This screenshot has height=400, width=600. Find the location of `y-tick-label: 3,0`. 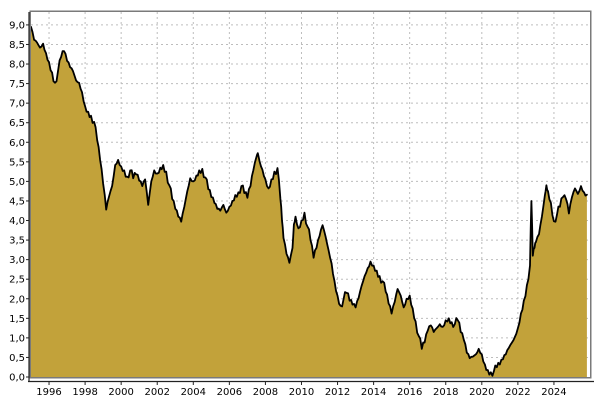

y-tick-label: 3,0 is located at coordinates (17, 260).